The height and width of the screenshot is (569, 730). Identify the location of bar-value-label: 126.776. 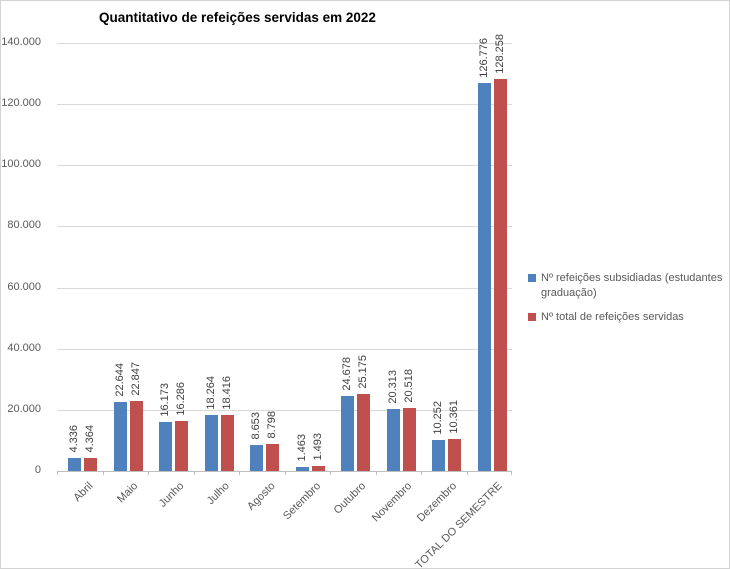
(483, 58).